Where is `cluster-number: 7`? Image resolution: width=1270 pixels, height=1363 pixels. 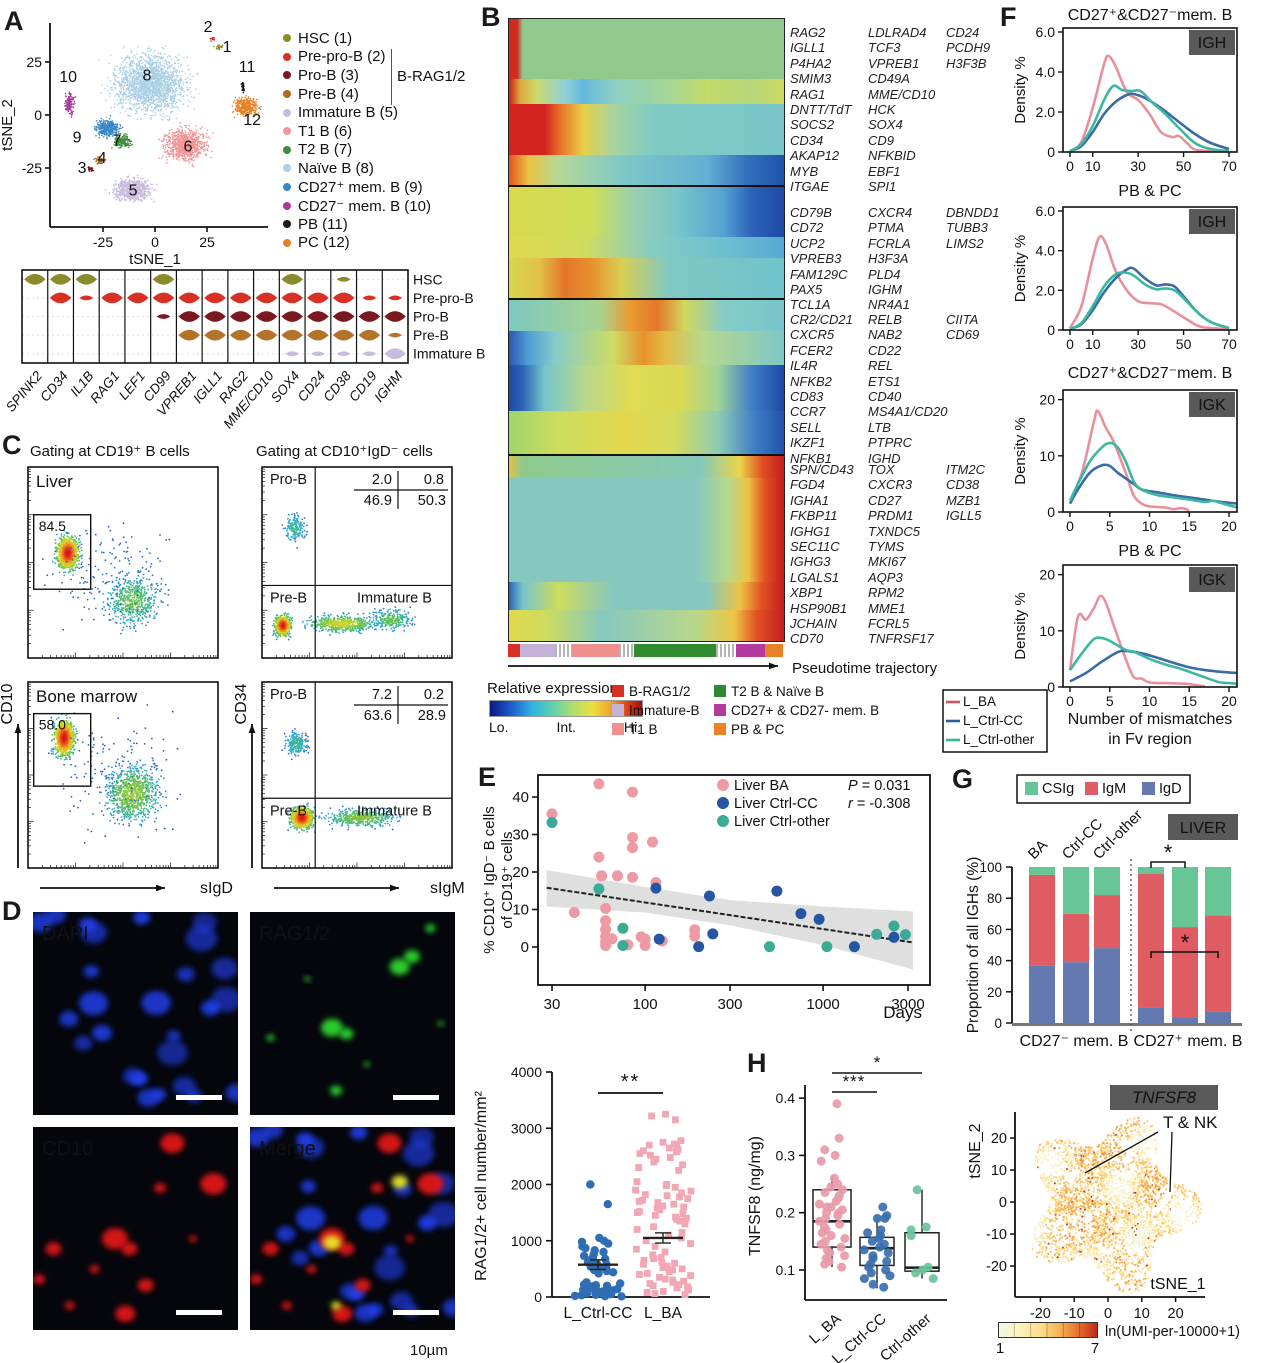 cluster-number: 7 is located at coordinates (116, 140).